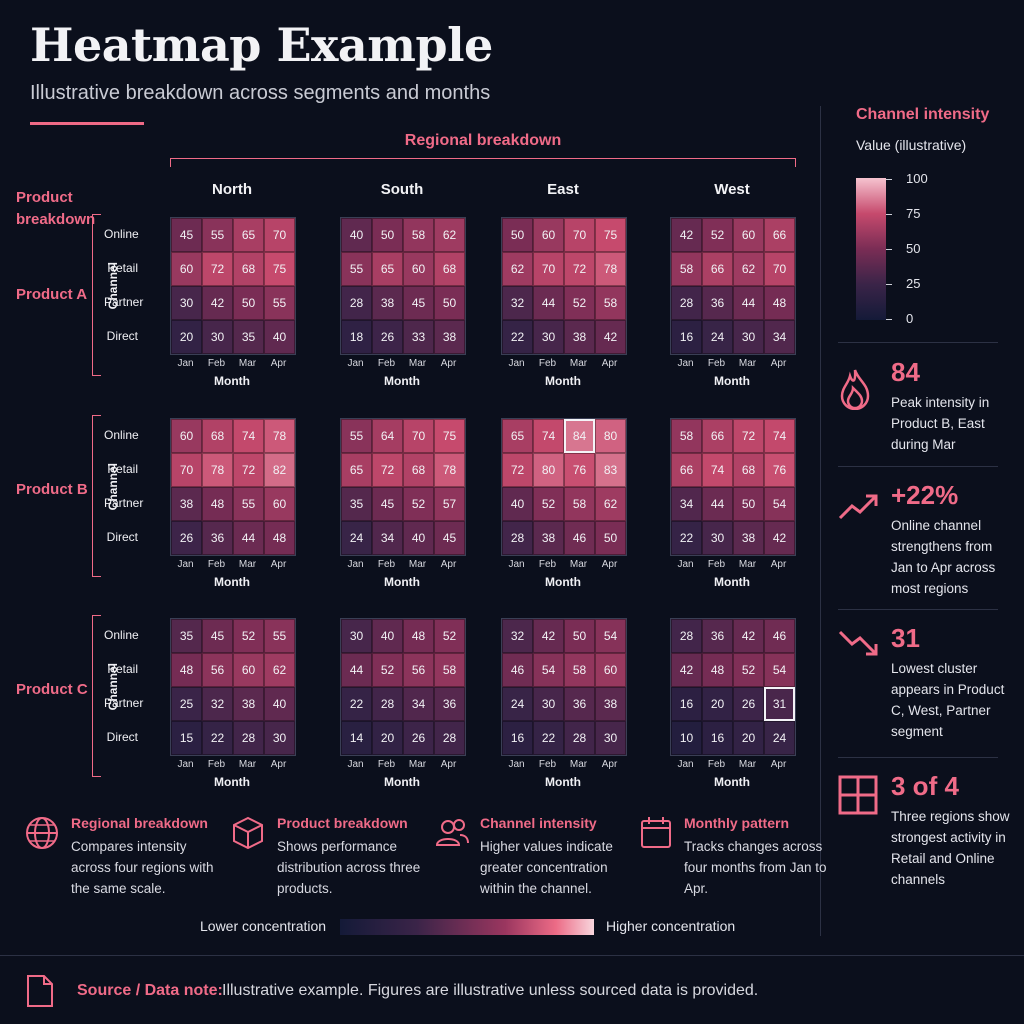  What do you see at coordinates (248, 538) in the screenshot?
I see `heatmap-cell: 44` at bounding box center [248, 538].